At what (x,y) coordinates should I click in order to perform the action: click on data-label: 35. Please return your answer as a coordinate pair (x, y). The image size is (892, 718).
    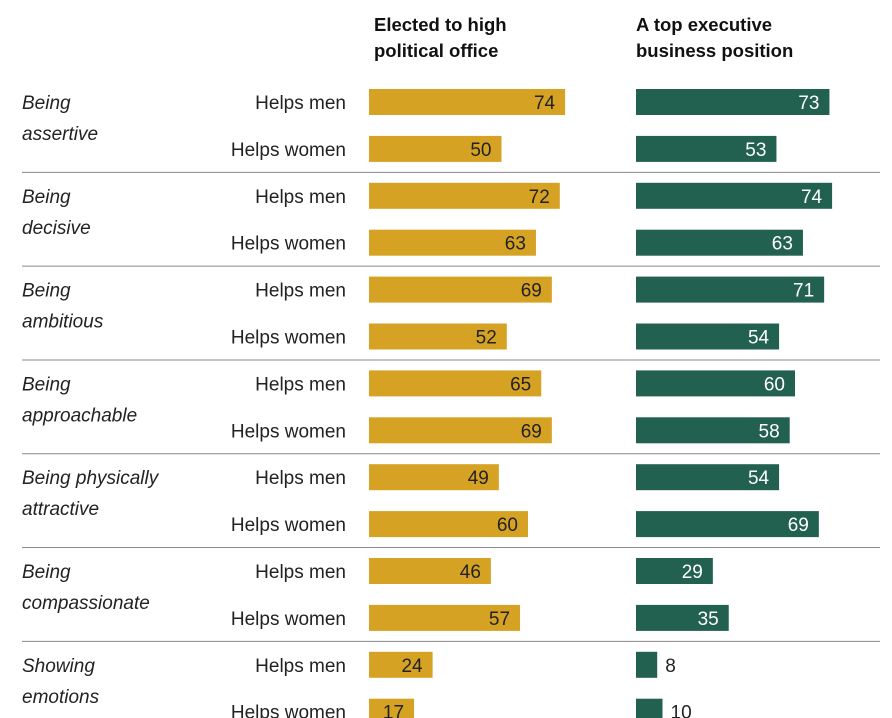
    Looking at the image, I should click on (708, 619).